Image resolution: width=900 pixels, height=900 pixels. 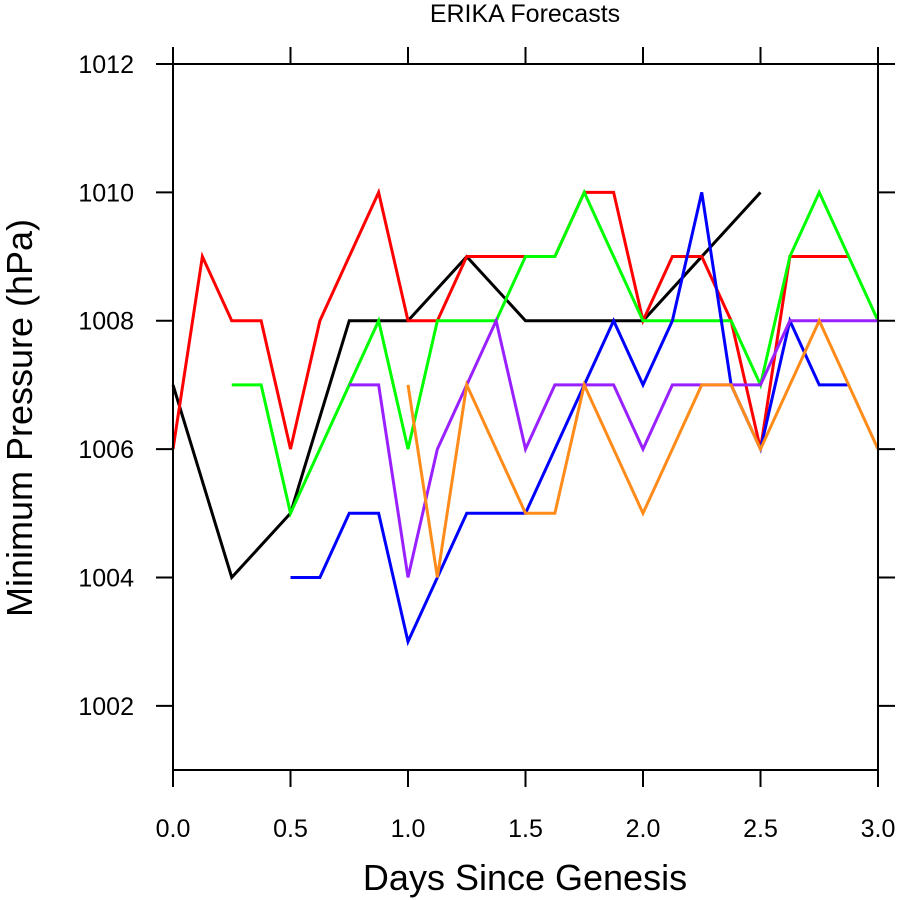 What do you see at coordinates (173, 829) in the screenshot?
I see `x-tick-label: 0.0` at bounding box center [173, 829].